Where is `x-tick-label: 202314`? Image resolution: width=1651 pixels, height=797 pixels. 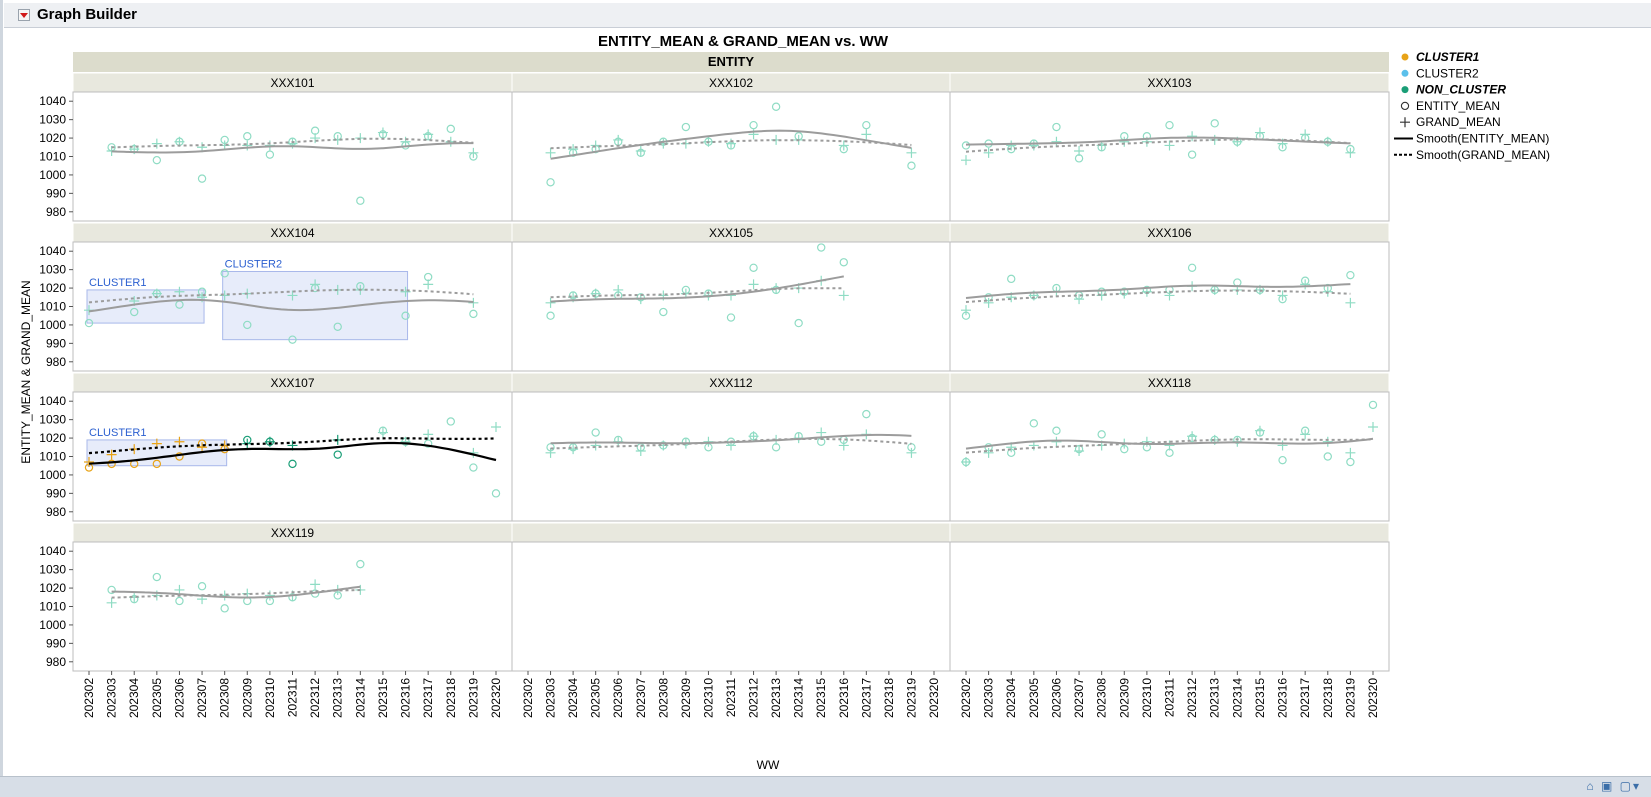 x-tick-label: 202314 is located at coordinates (799, 698).